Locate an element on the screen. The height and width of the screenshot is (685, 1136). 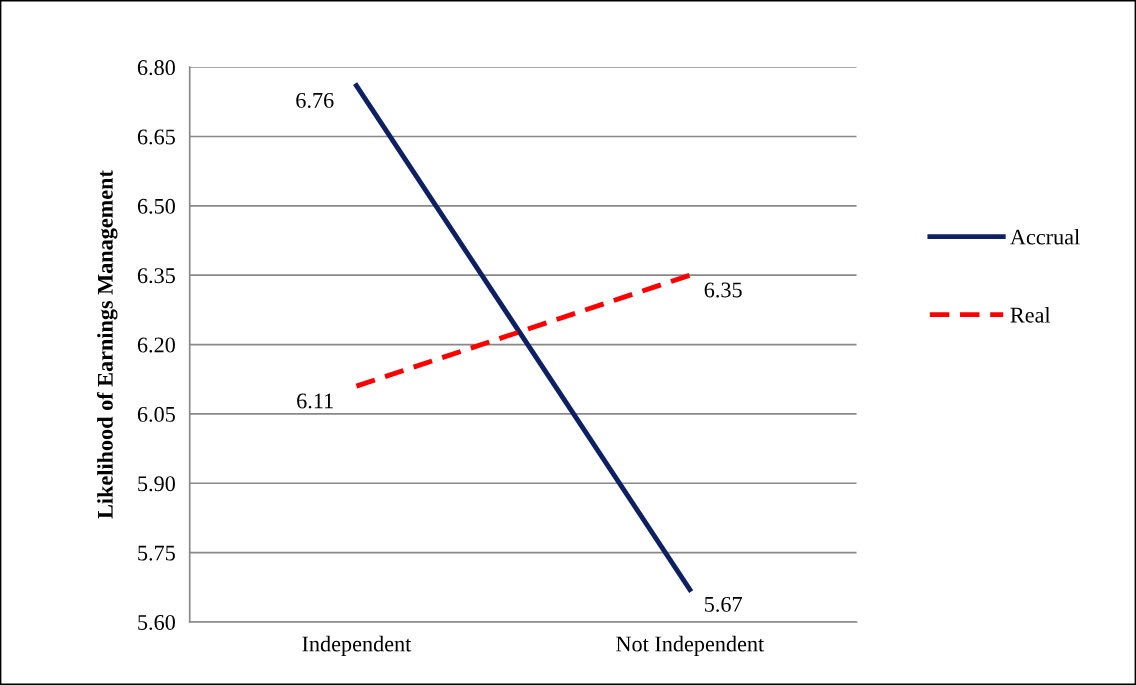
data-label: 5.67 is located at coordinates (723, 604).